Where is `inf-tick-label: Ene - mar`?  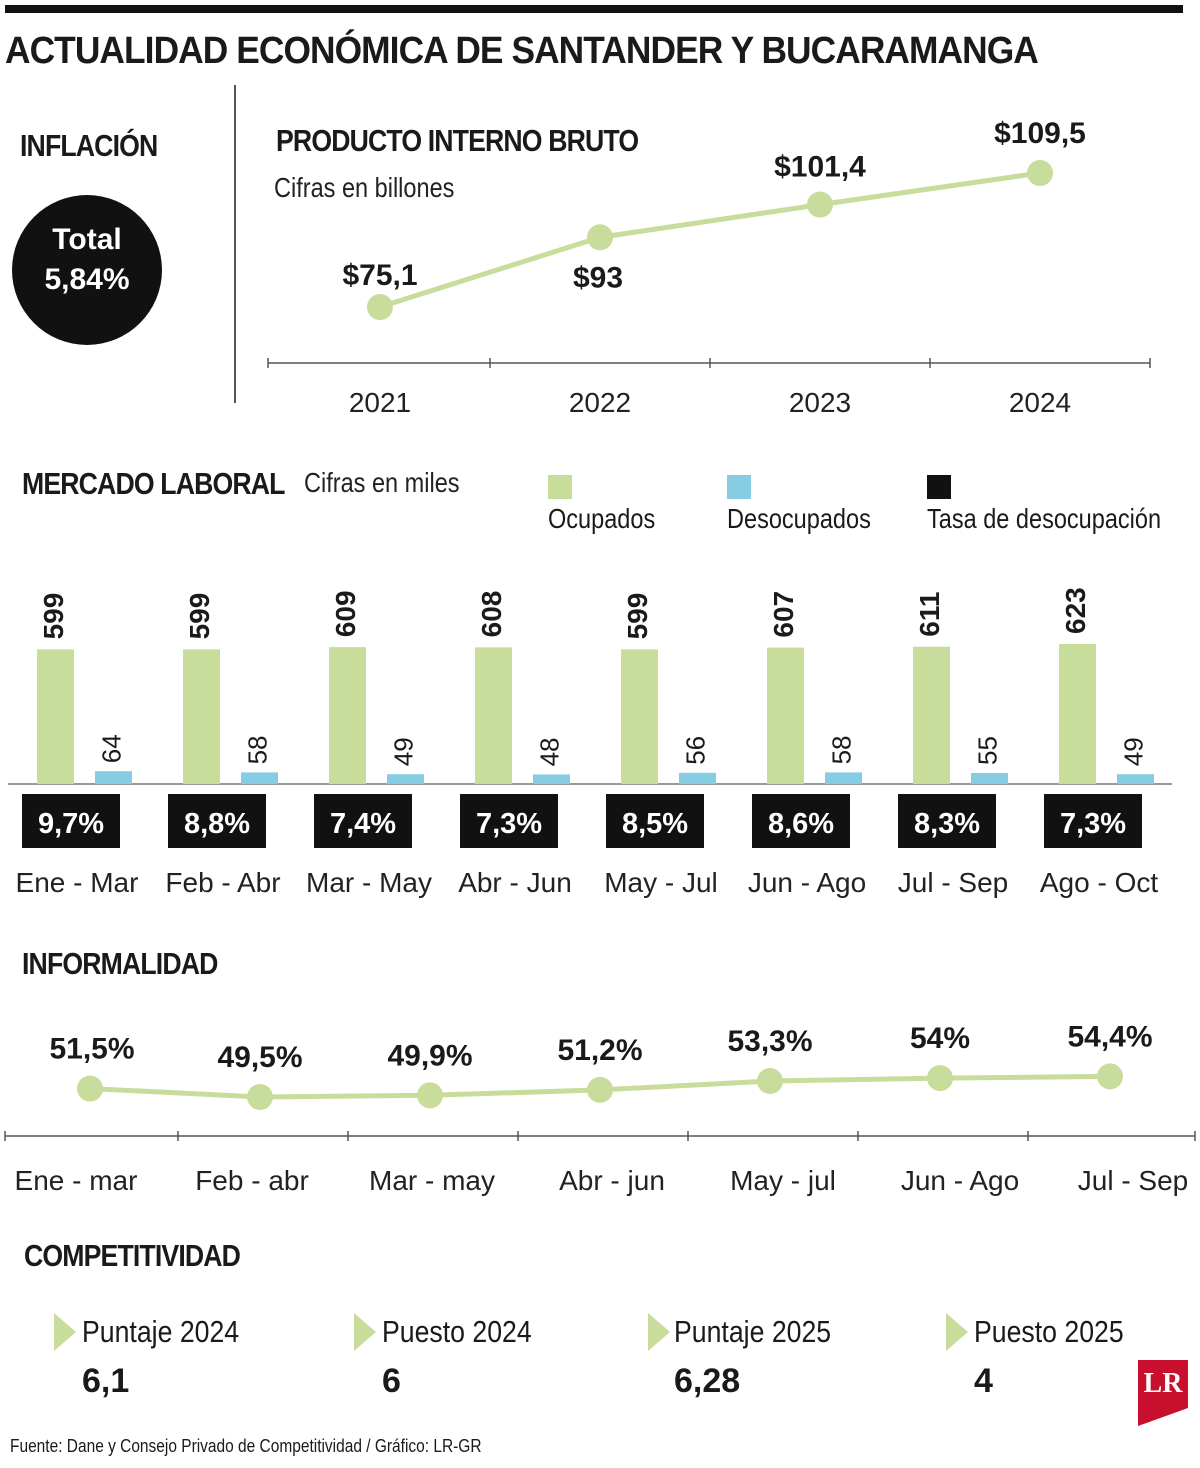 inf-tick-label: Ene - mar is located at coordinates (76, 1180).